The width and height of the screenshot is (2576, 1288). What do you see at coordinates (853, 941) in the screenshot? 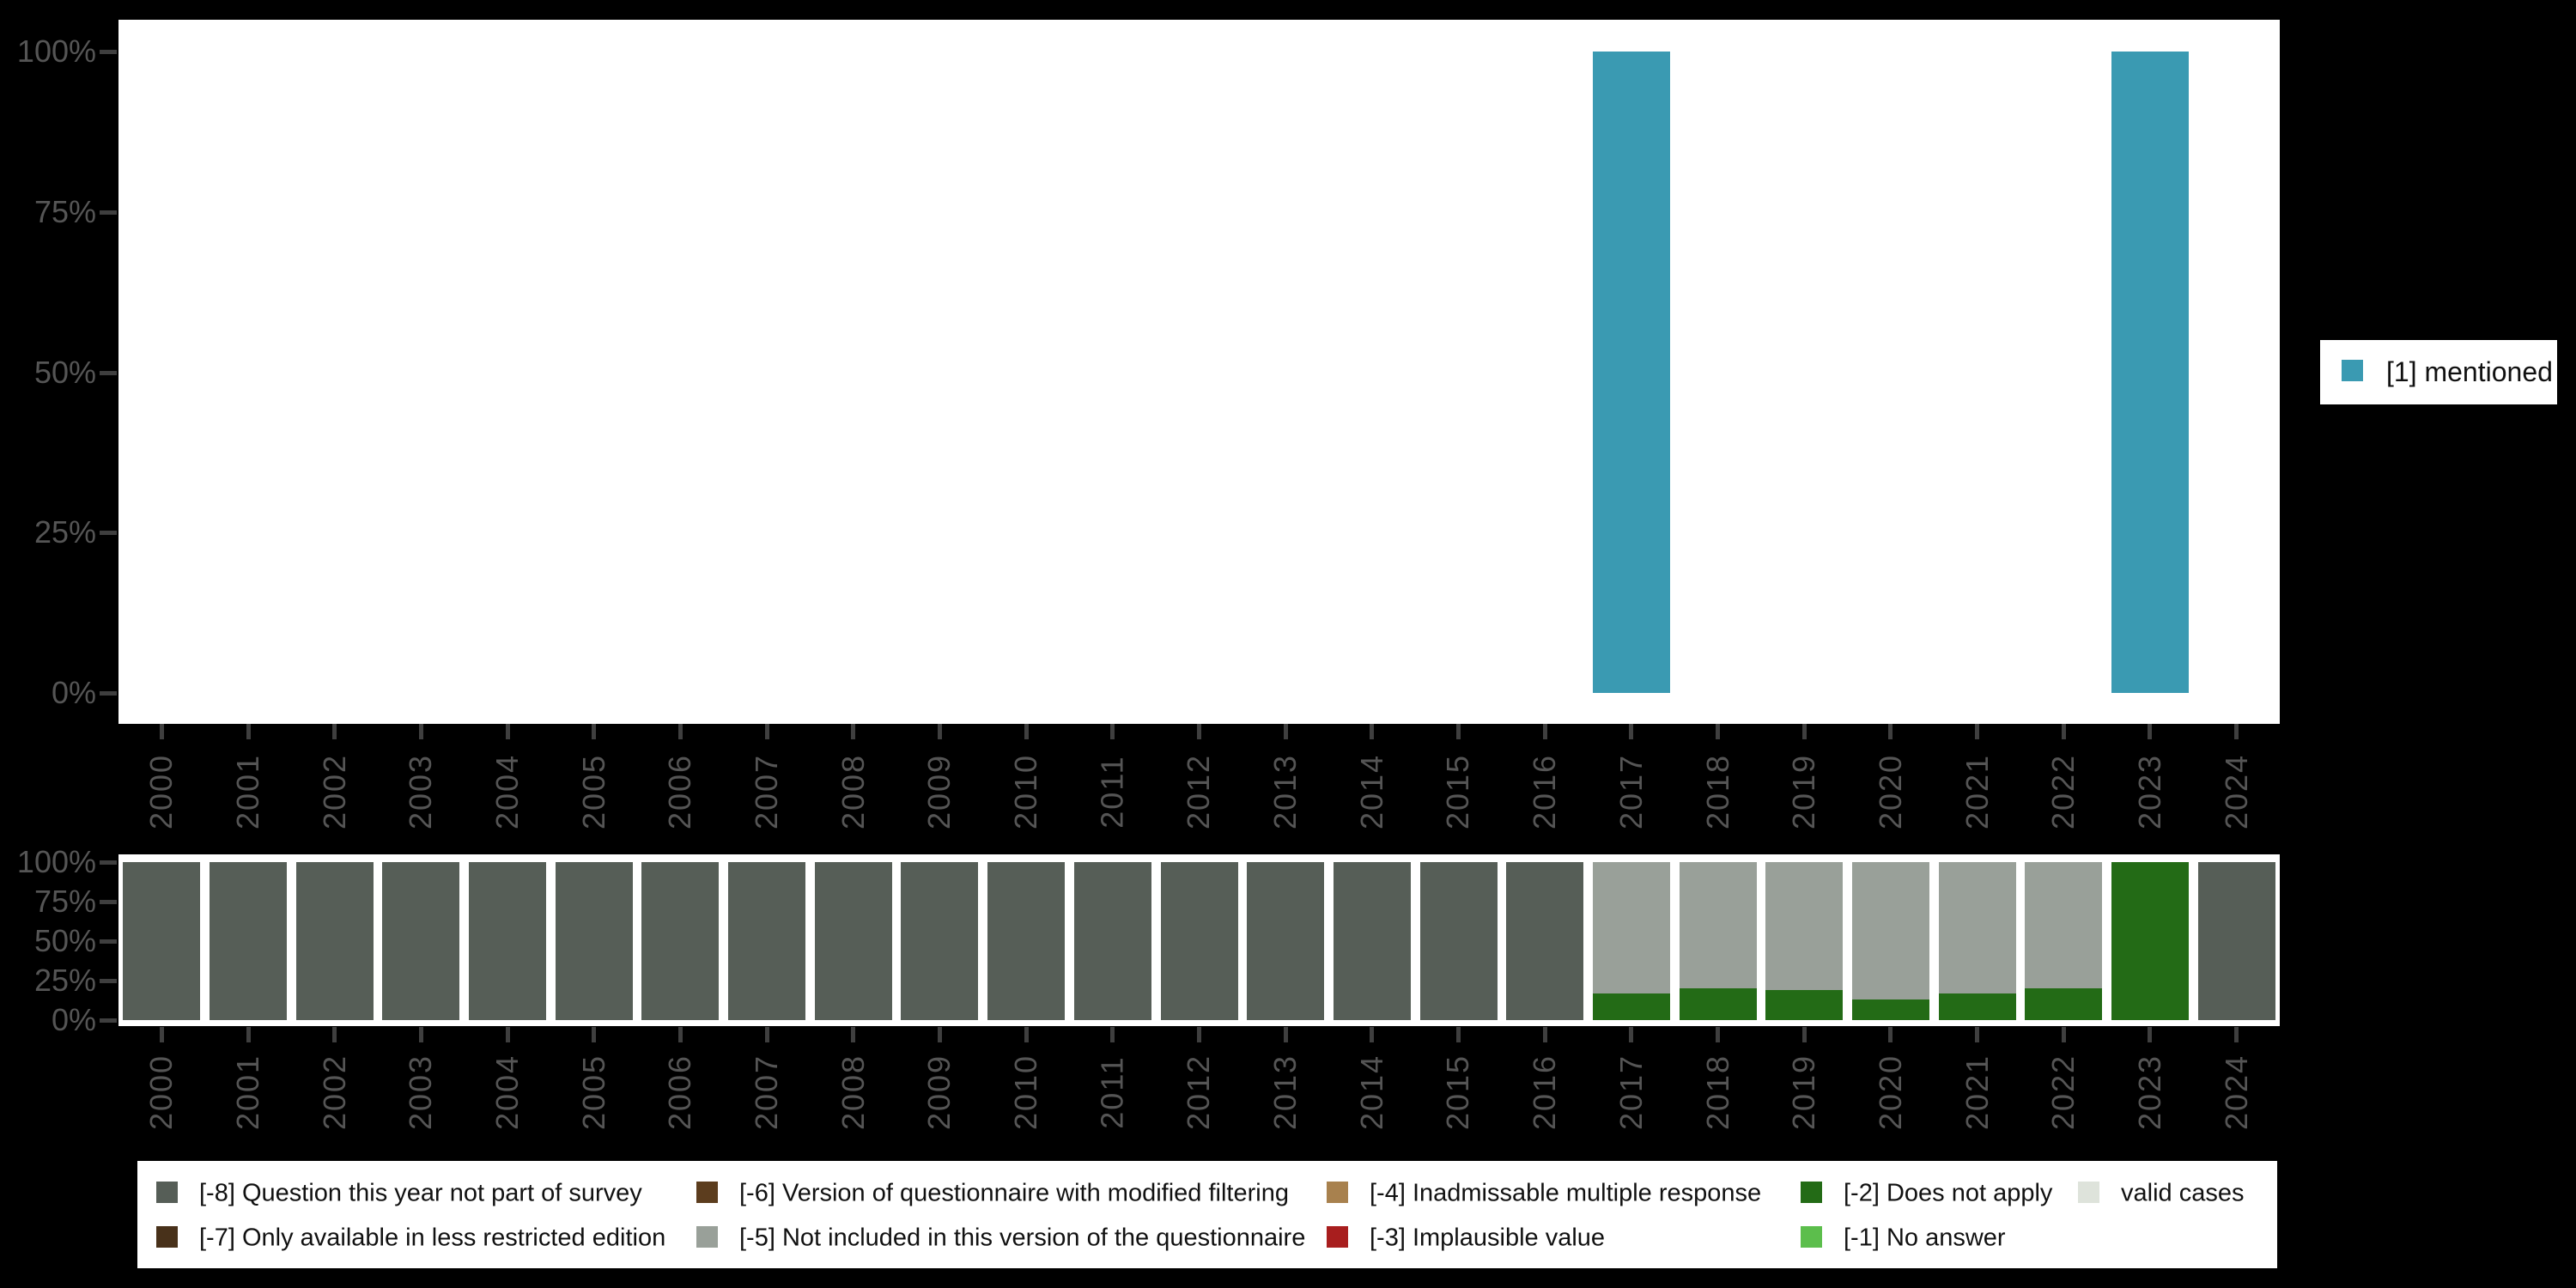
I see `stacked-bar-2008-m8` at bounding box center [853, 941].